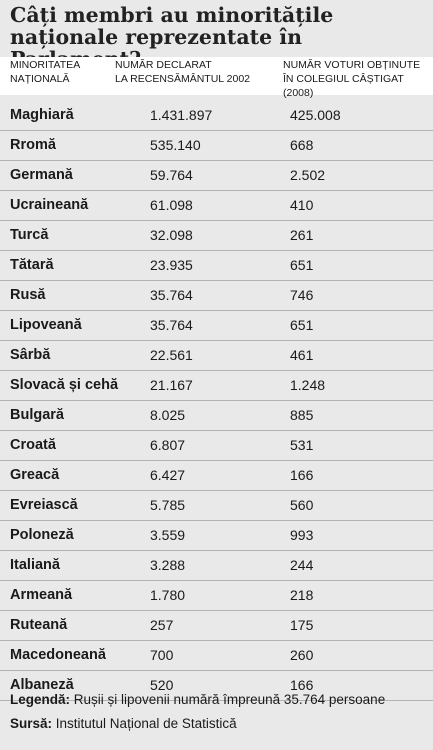 Image resolution: width=433 pixels, height=750 pixels. What do you see at coordinates (64, 385) in the screenshot?
I see `cell-minority: Slovacă și cehă` at bounding box center [64, 385].